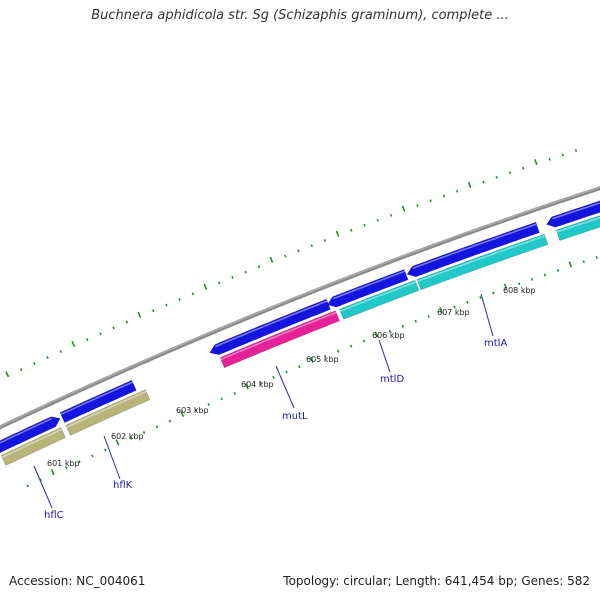  What do you see at coordinates (106, 409) in the screenshot?
I see `hflK-cds-block-sheen` at bounding box center [106, 409].